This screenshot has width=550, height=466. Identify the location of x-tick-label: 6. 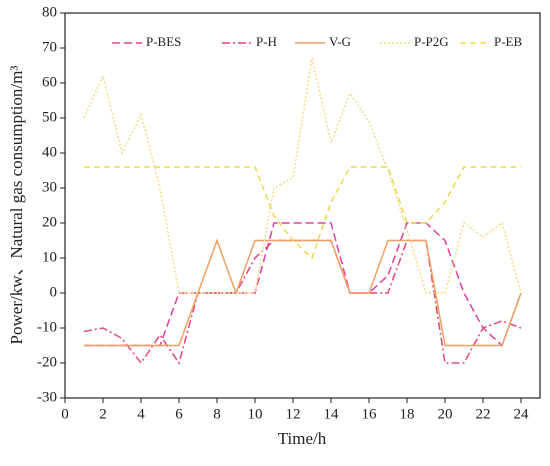
(179, 414).